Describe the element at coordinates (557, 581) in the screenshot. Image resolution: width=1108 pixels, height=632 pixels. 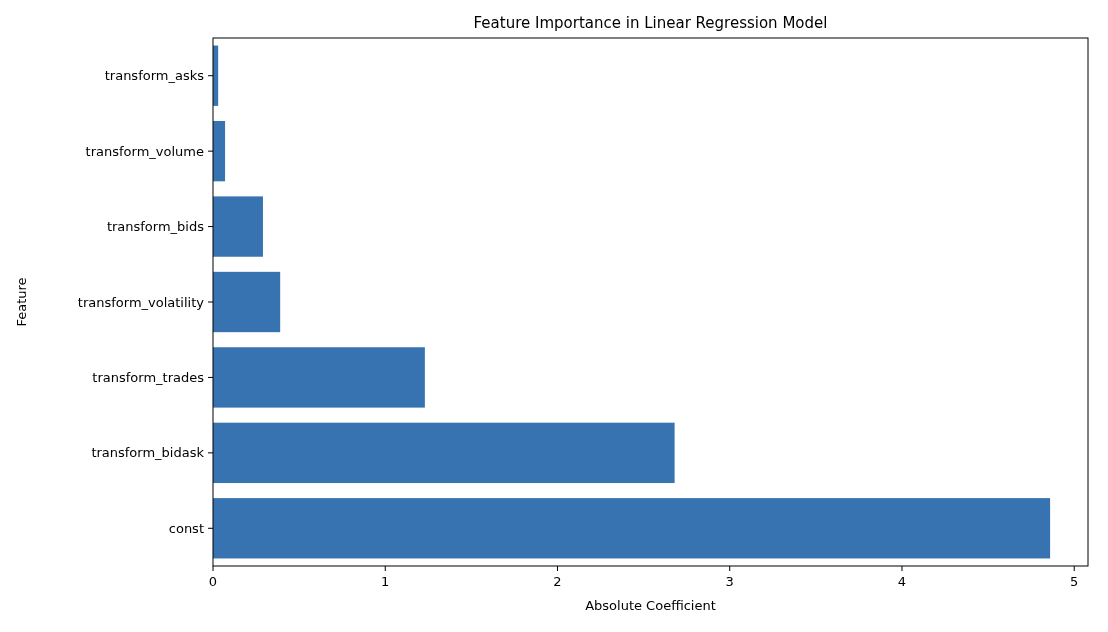
I see `x-tick-label: 2` at that location.